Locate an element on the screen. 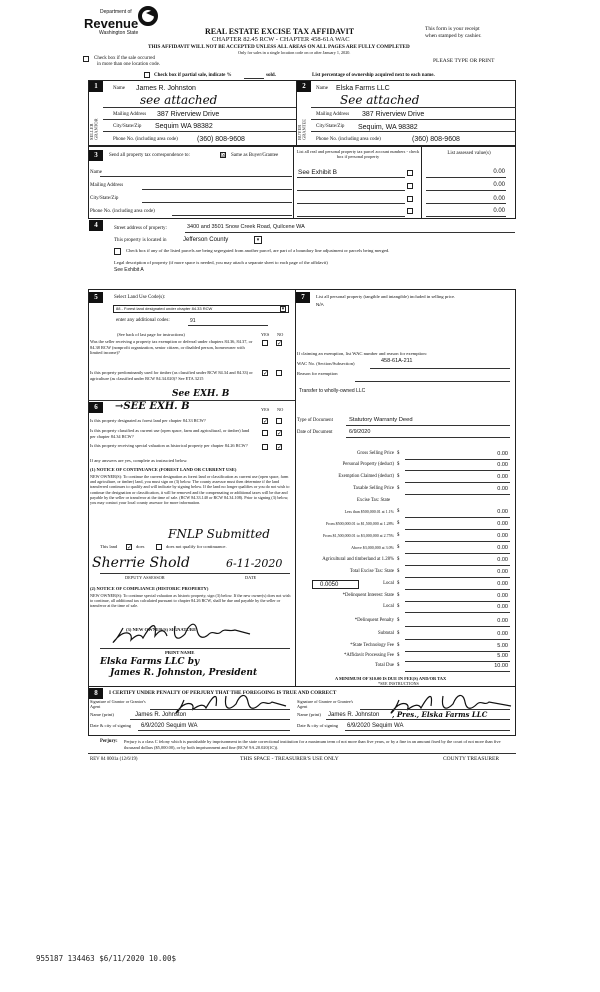 Image resolution: width=600 pixels, height=992 pixels. buyer-phone-field: (360) 808-9608 is located at coordinates (436, 139).